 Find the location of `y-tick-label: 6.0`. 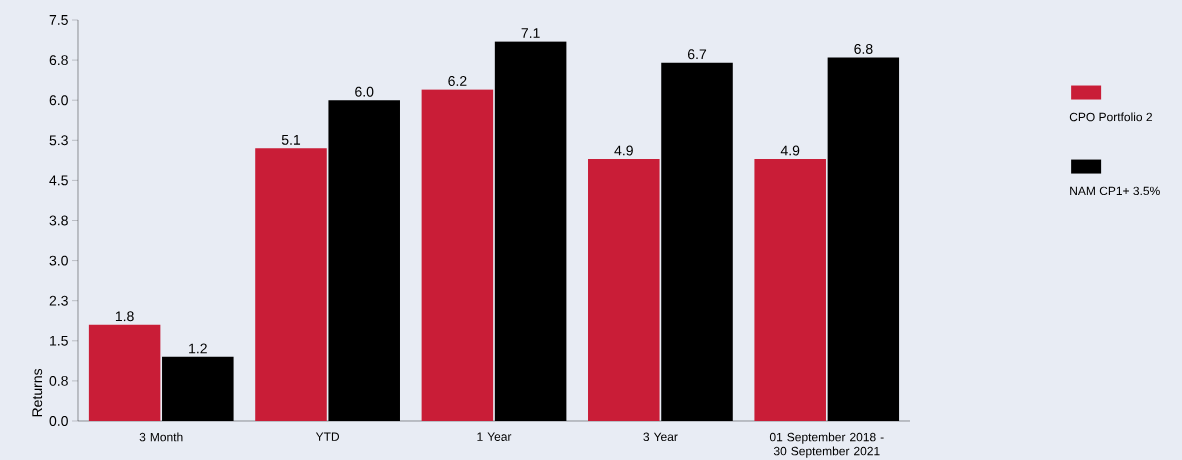

y-tick-label: 6.0 is located at coordinates (58, 100).